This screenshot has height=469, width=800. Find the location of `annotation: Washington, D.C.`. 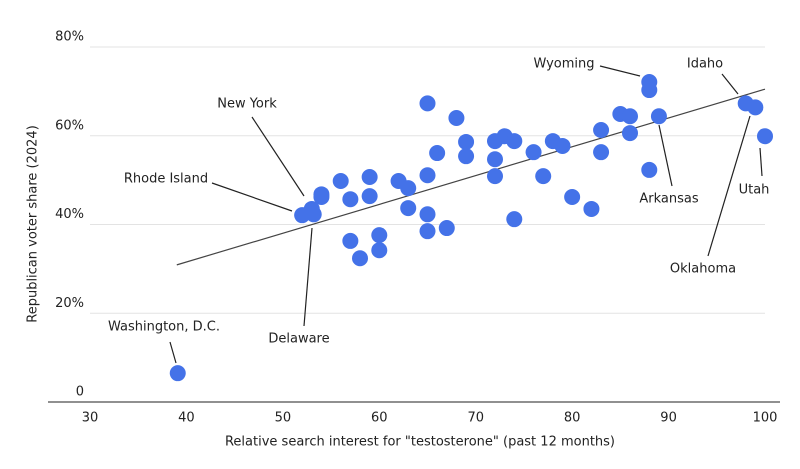

annotation: Washington, D.C. is located at coordinates (164, 327).